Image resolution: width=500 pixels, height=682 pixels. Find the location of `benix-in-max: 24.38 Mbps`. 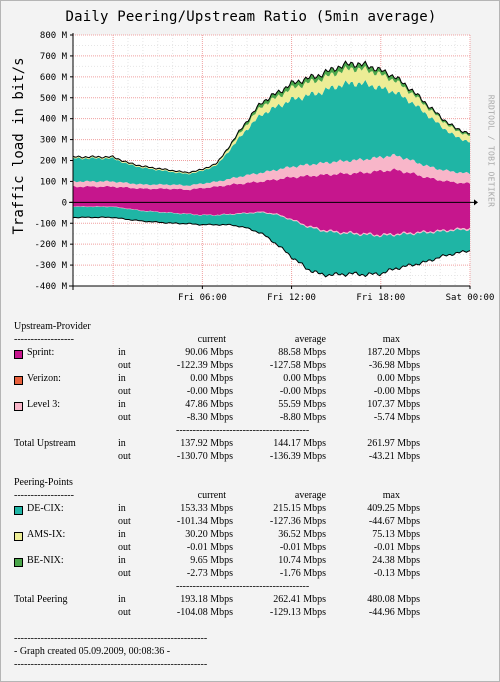

benix-in-max: 24.38 Mbps is located at coordinates (396, 560).